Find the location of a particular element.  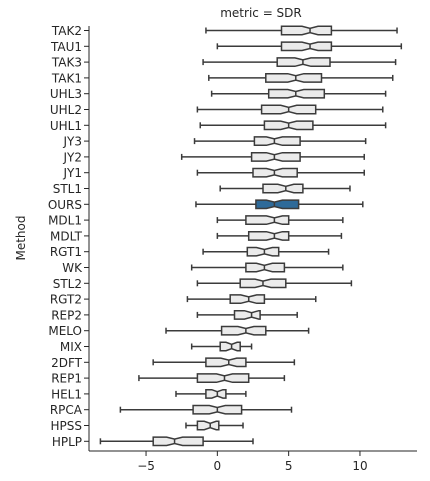

y-tick-label: REP1 is located at coordinates (66, 379).